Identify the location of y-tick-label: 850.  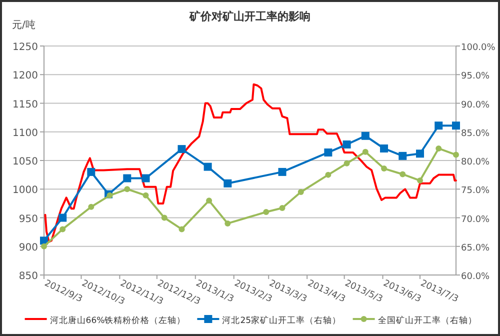
(28, 276).